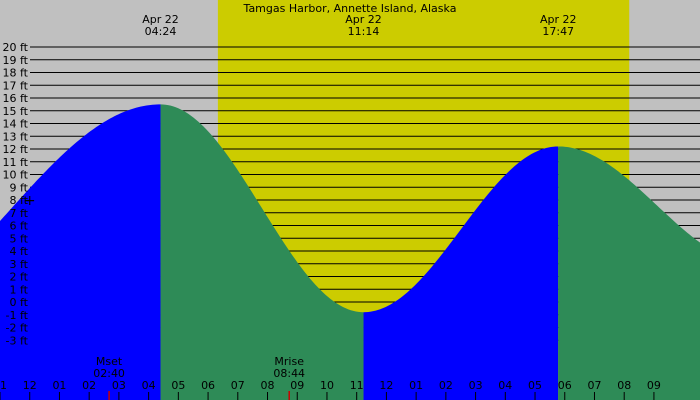 Image resolution: width=700 pixels, height=400 pixels. What do you see at coordinates (161, 31) in the screenshot?
I see `extreme-time-label: 04:24` at bounding box center [161, 31].